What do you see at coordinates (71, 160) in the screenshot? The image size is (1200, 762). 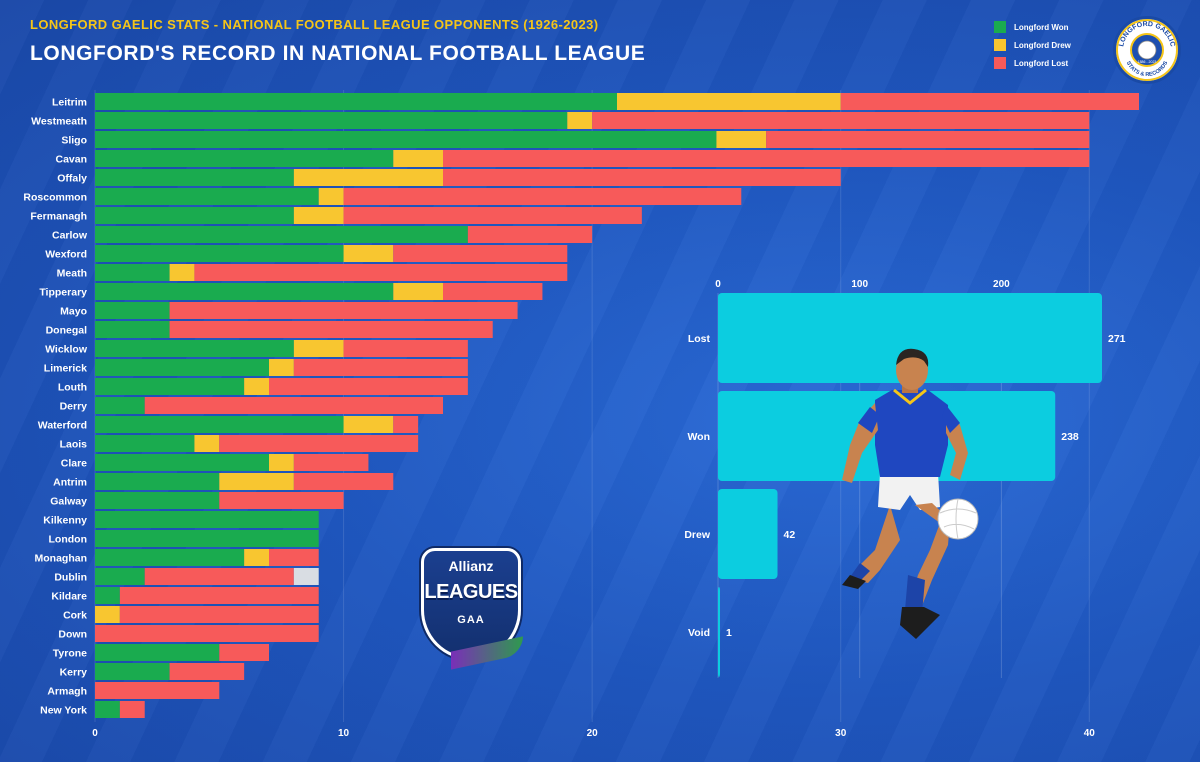 I see `category-label-cavan: Cavan` at bounding box center [71, 160].